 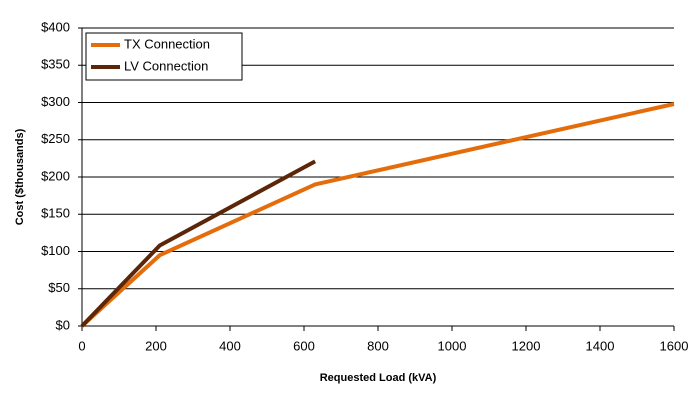 I want to click on series-line, so click(x=198, y=243).